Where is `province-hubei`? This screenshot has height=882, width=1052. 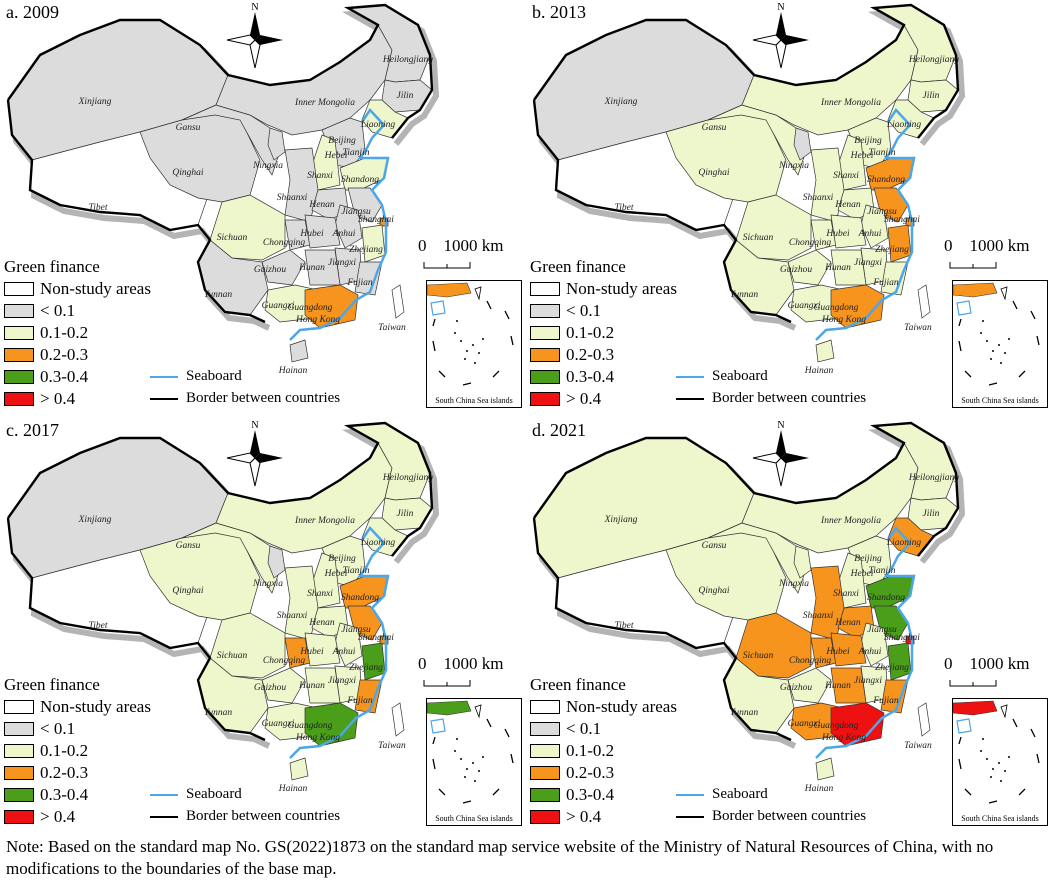
province-hubei is located at coordinates (322, 231).